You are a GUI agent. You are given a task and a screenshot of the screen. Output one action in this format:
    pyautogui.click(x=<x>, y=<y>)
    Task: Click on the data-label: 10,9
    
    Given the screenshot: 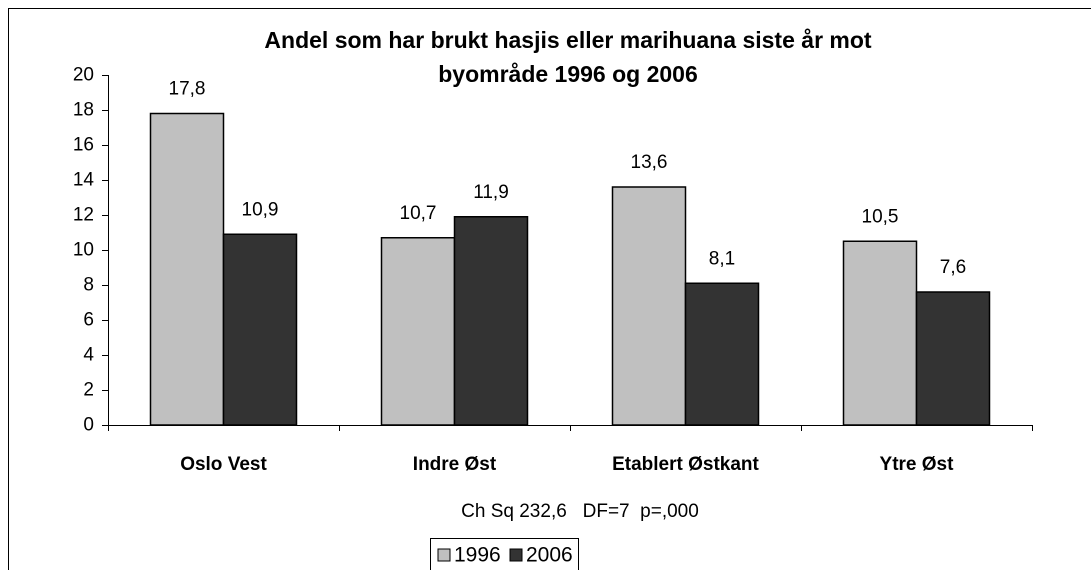 What is the action you would take?
    pyautogui.click(x=260, y=209)
    